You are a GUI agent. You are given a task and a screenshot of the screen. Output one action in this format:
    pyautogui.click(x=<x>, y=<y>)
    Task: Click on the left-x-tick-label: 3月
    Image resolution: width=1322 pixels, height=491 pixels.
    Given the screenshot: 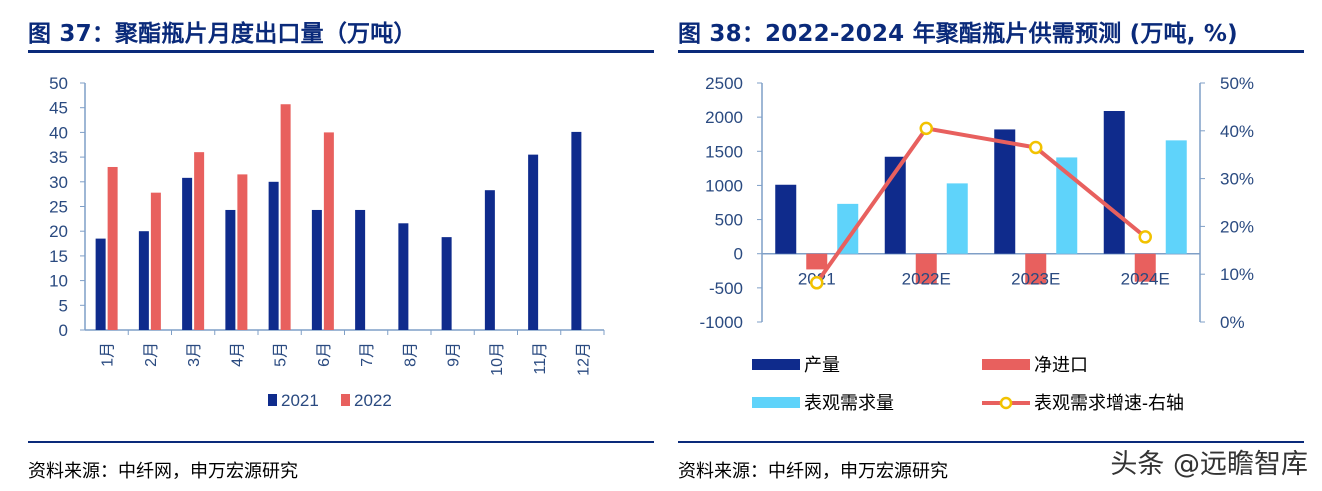 What is the action you would take?
    pyautogui.click(x=194, y=354)
    